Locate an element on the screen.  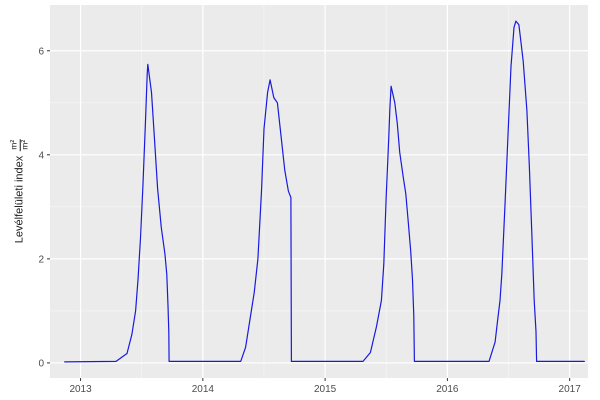
y-axis-title: Levélfelületi index m² m² is located at coordinates (20, 191).